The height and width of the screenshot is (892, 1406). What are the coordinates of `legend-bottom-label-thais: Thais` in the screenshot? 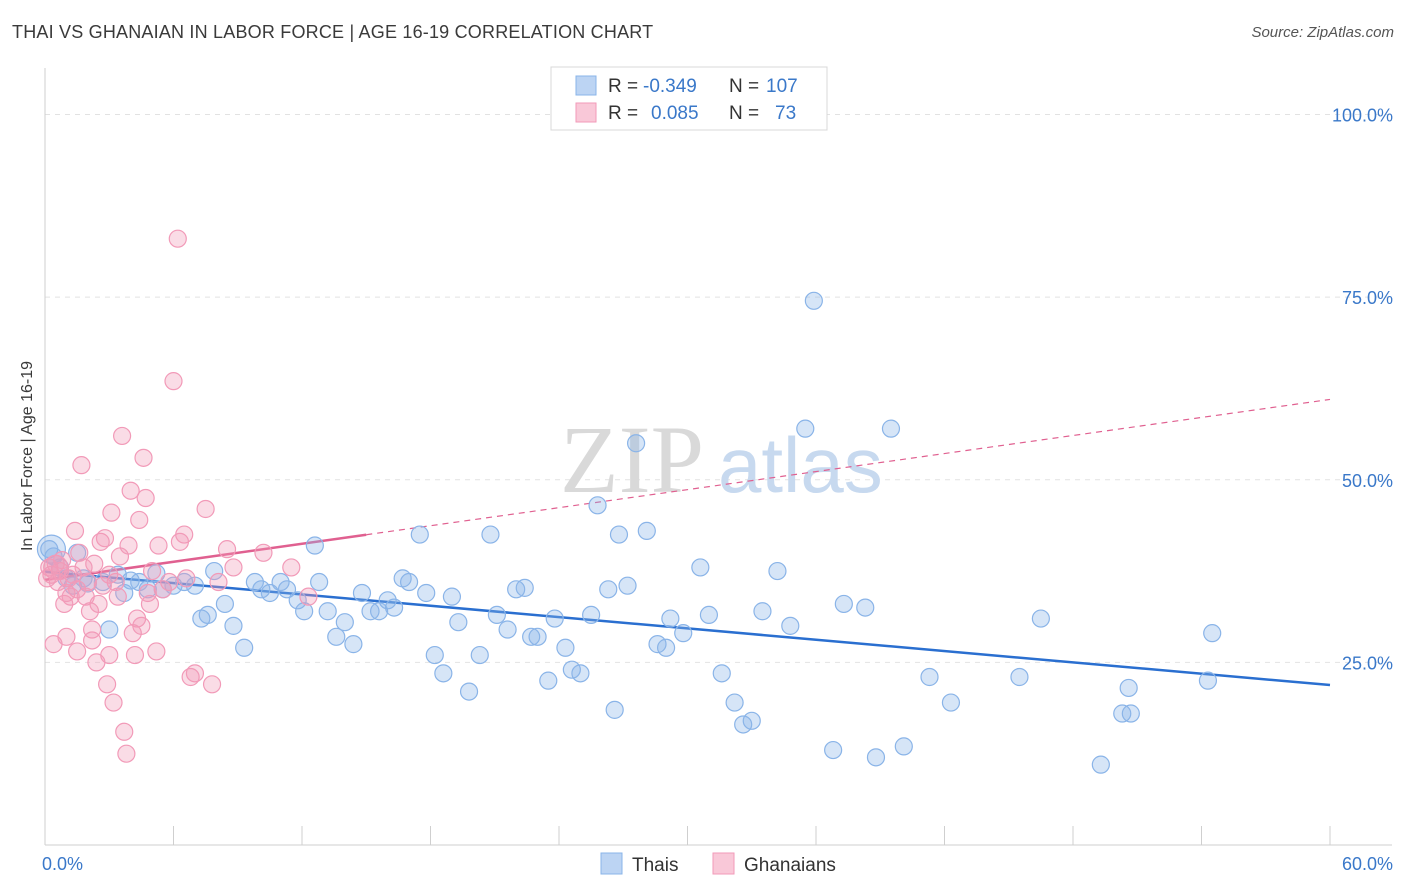 It's located at (655, 865).